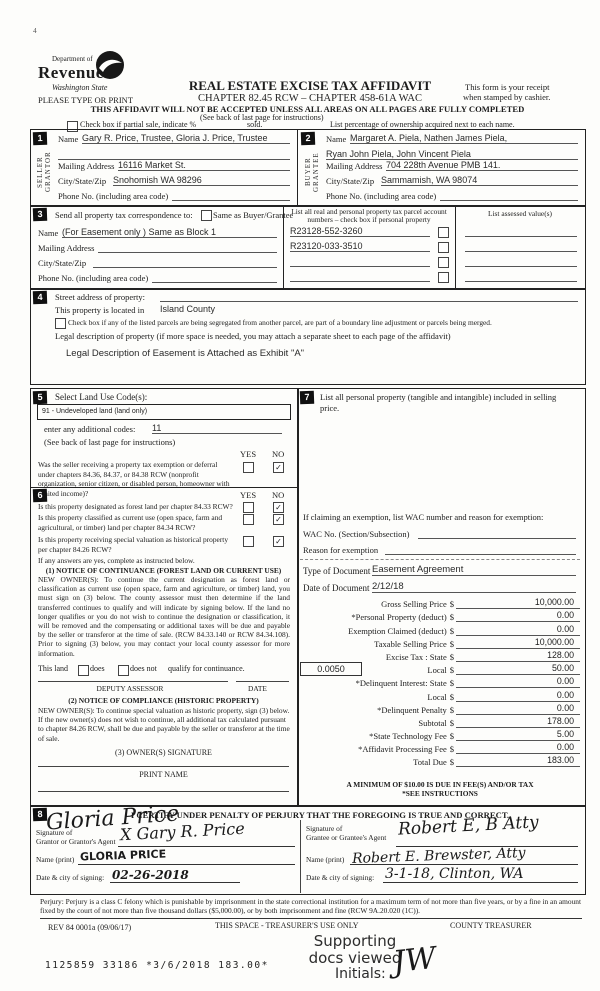 Image resolution: width=600 pixels, height=991 pixels. Describe the element at coordinates (113, 196) in the screenshot. I see `seller-phone-label: Phone No. (including area code)` at that location.